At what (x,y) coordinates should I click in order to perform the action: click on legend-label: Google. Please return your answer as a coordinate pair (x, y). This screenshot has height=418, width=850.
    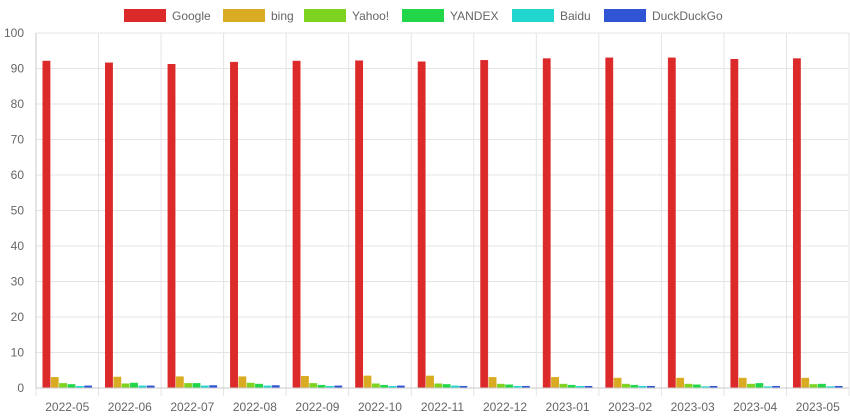
    Looking at the image, I should click on (191, 16).